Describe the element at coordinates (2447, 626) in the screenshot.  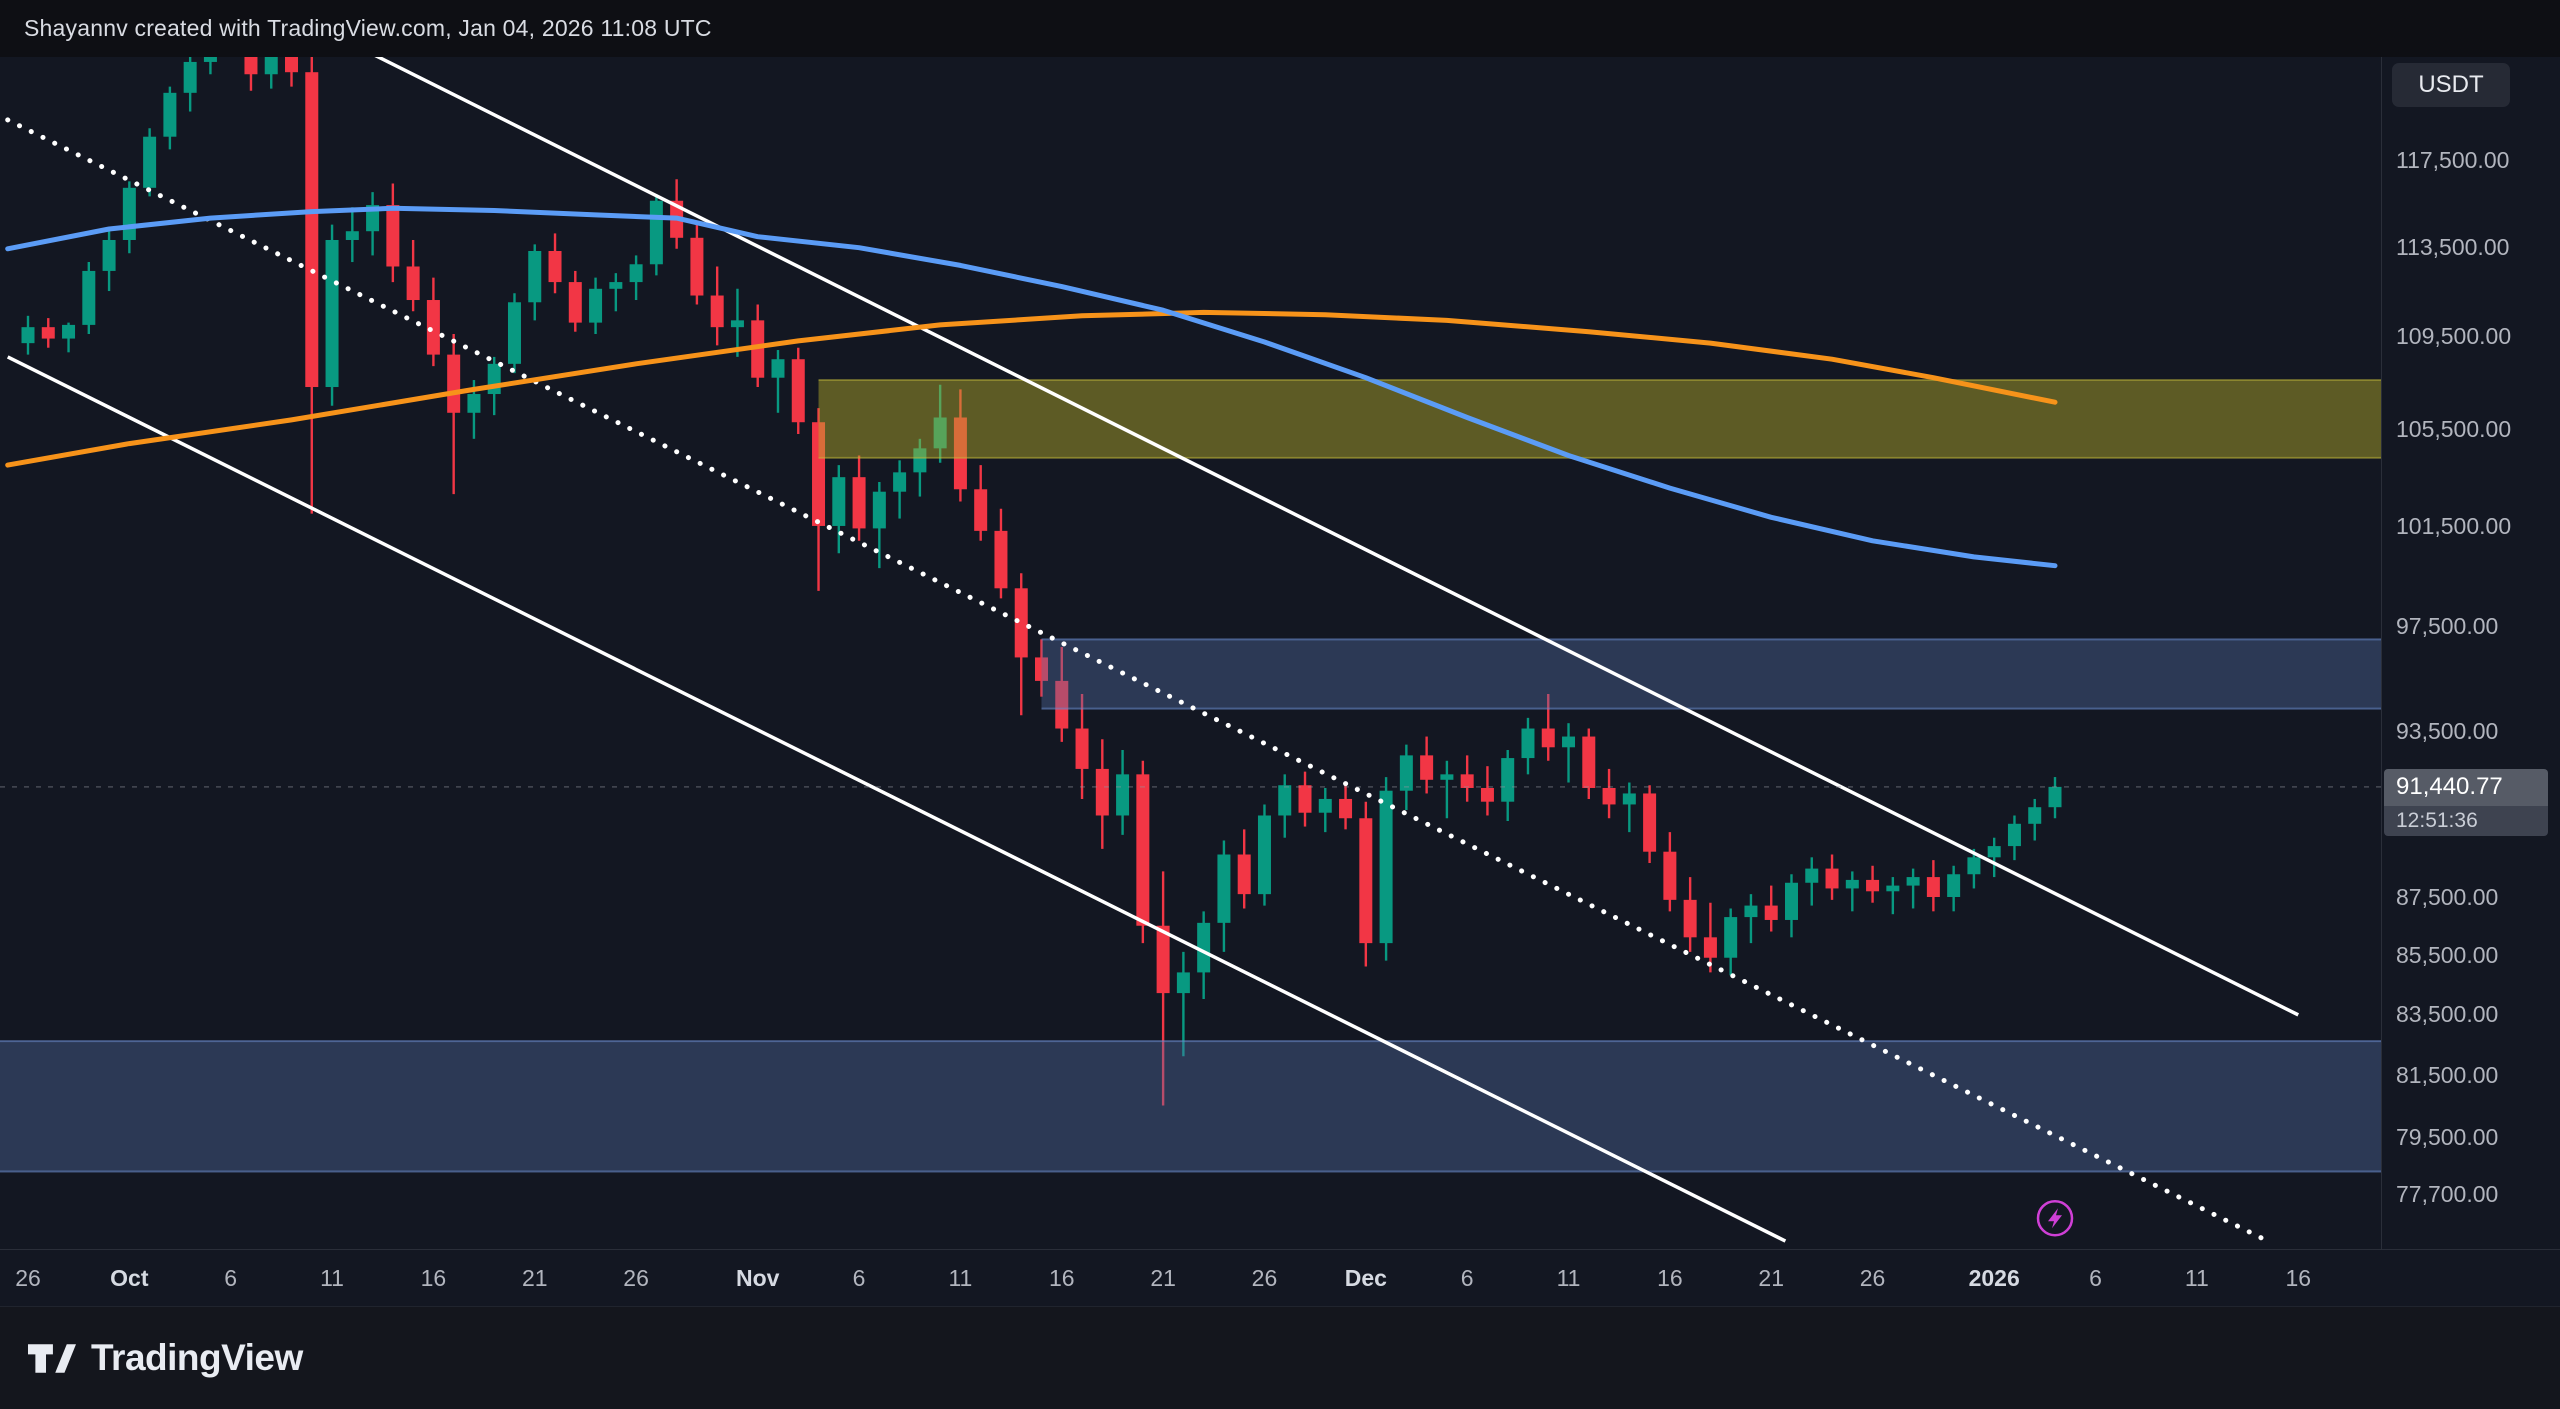
I see `price-axis-label: 97,500.00` at that location.